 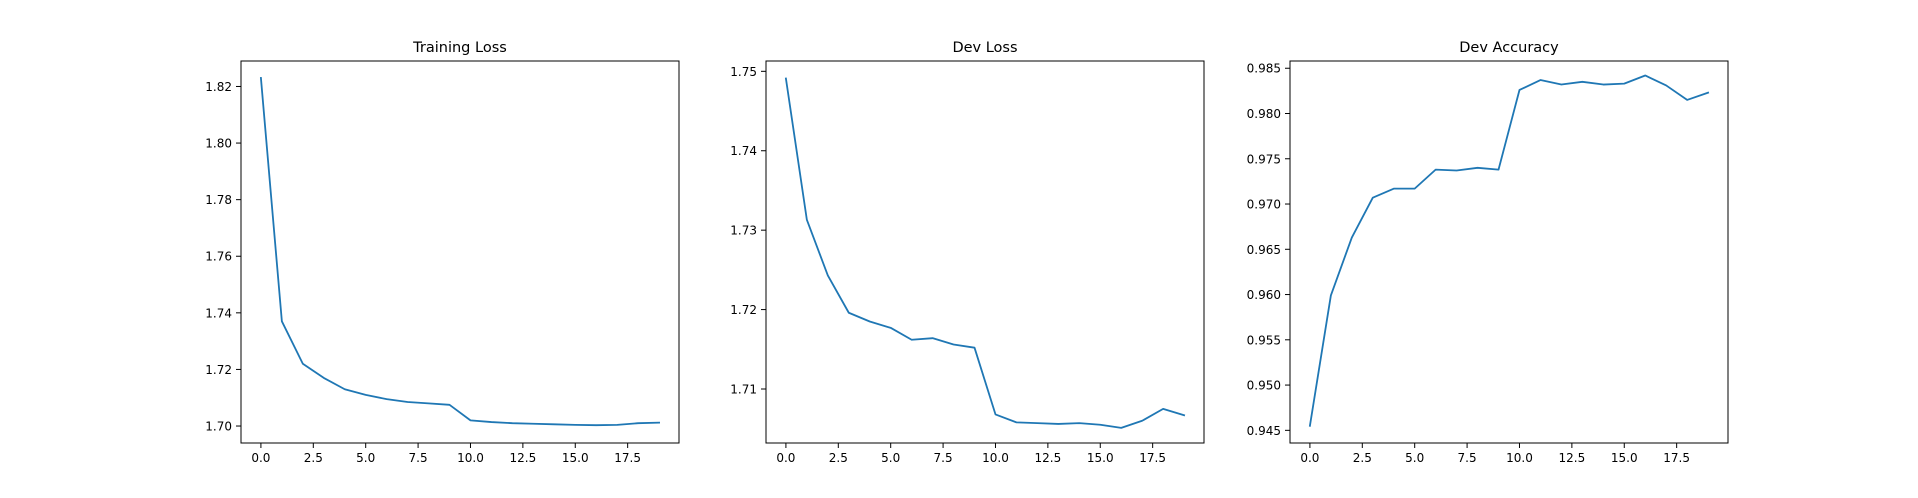 What do you see at coordinates (743, 231) in the screenshot?
I see `y-tick-label: 1.73` at bounding box center [743, 231].